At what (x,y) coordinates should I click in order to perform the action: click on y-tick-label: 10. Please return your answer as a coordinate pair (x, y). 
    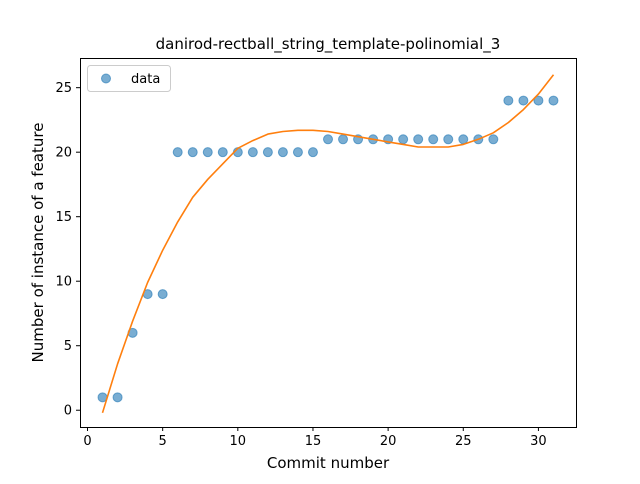
    Looking at the image, I should click on (63, 282).